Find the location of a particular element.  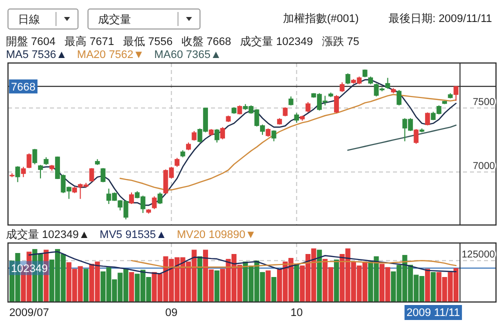

text: MA60 7365▲ is located at coordinates (188, 55).